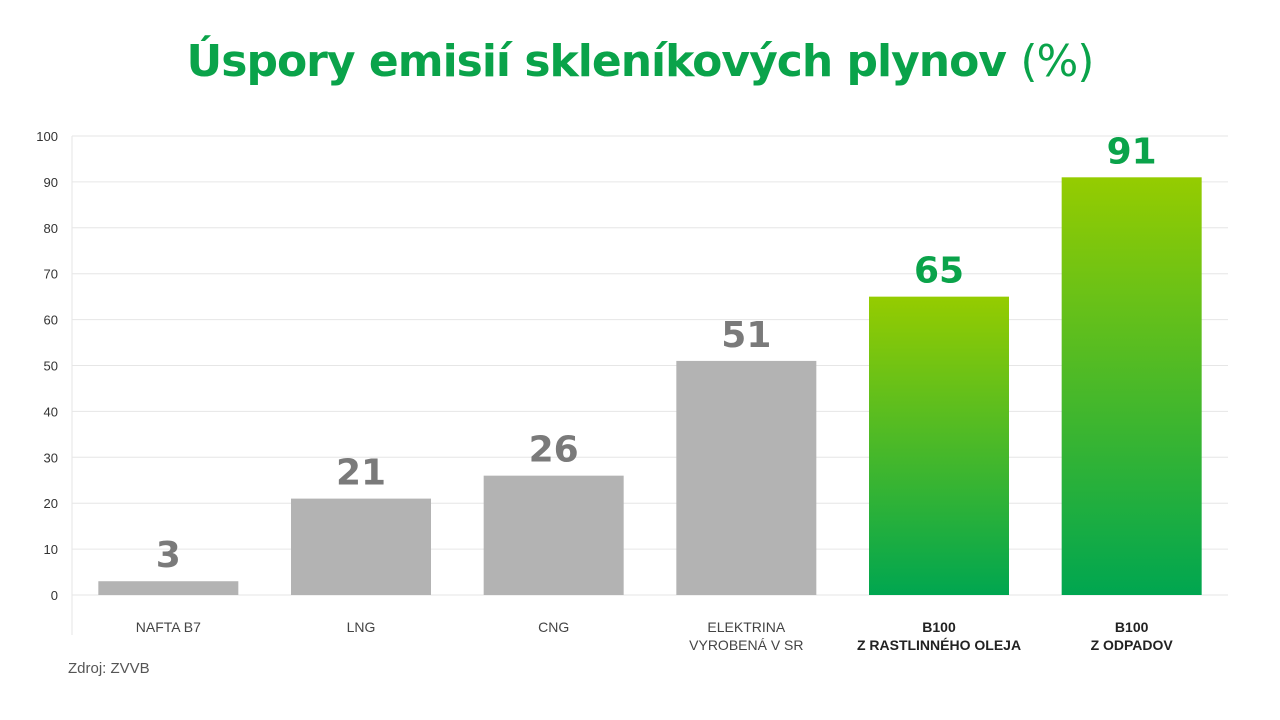  Describe the element at coordinates (939, 645) in the screenshot. I see `x-category-label: Z RASTLINNÉHO OLEJA` at that location.